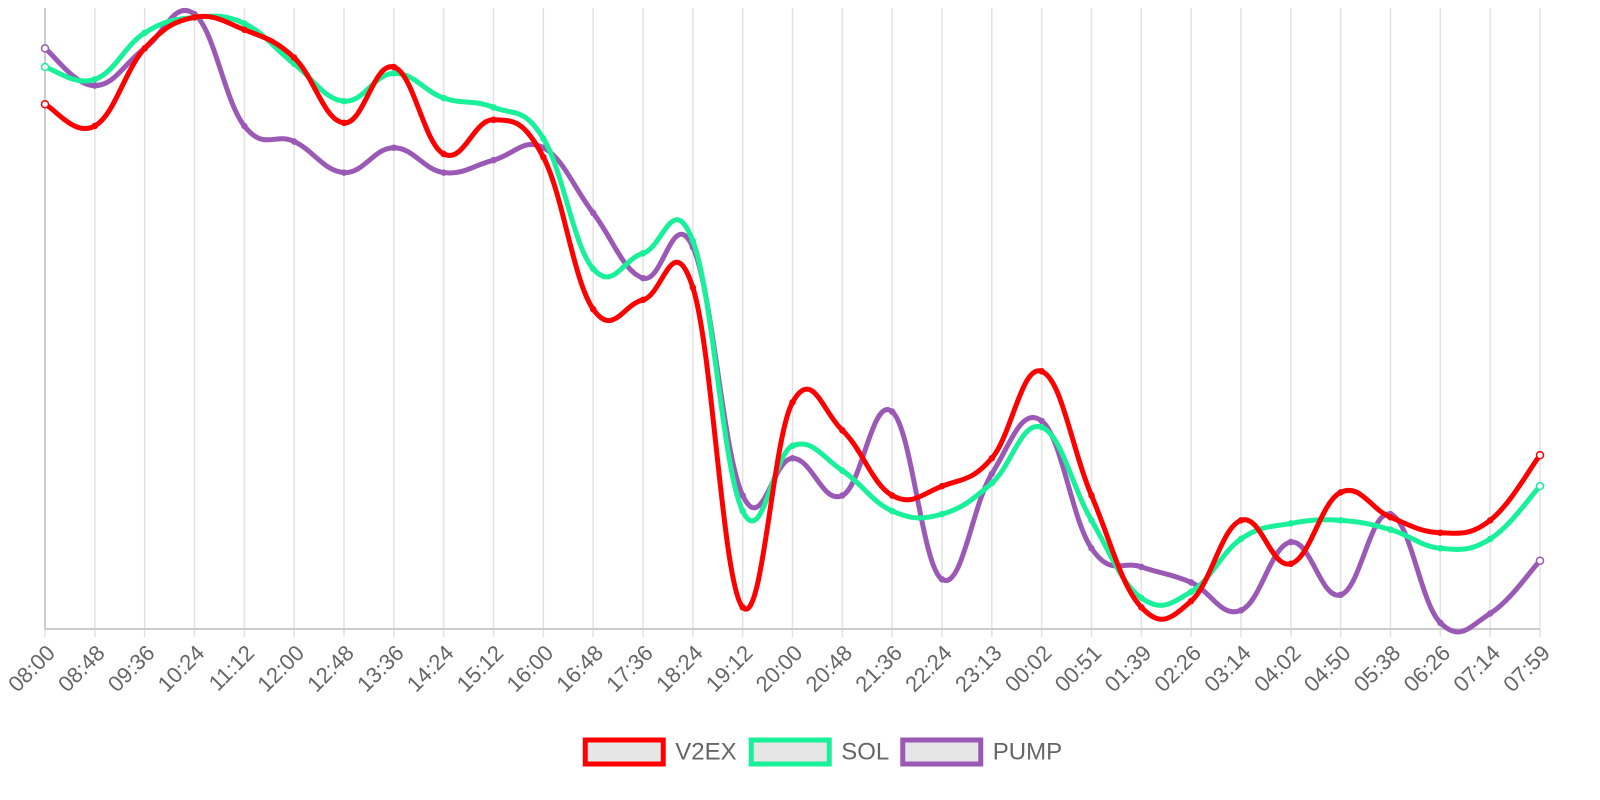 This screenshot has width=1600, height=800. Describe the element at coordinates (1027, 751) in the screenshot. I see `legend-label-pump: PUMP` at that location.